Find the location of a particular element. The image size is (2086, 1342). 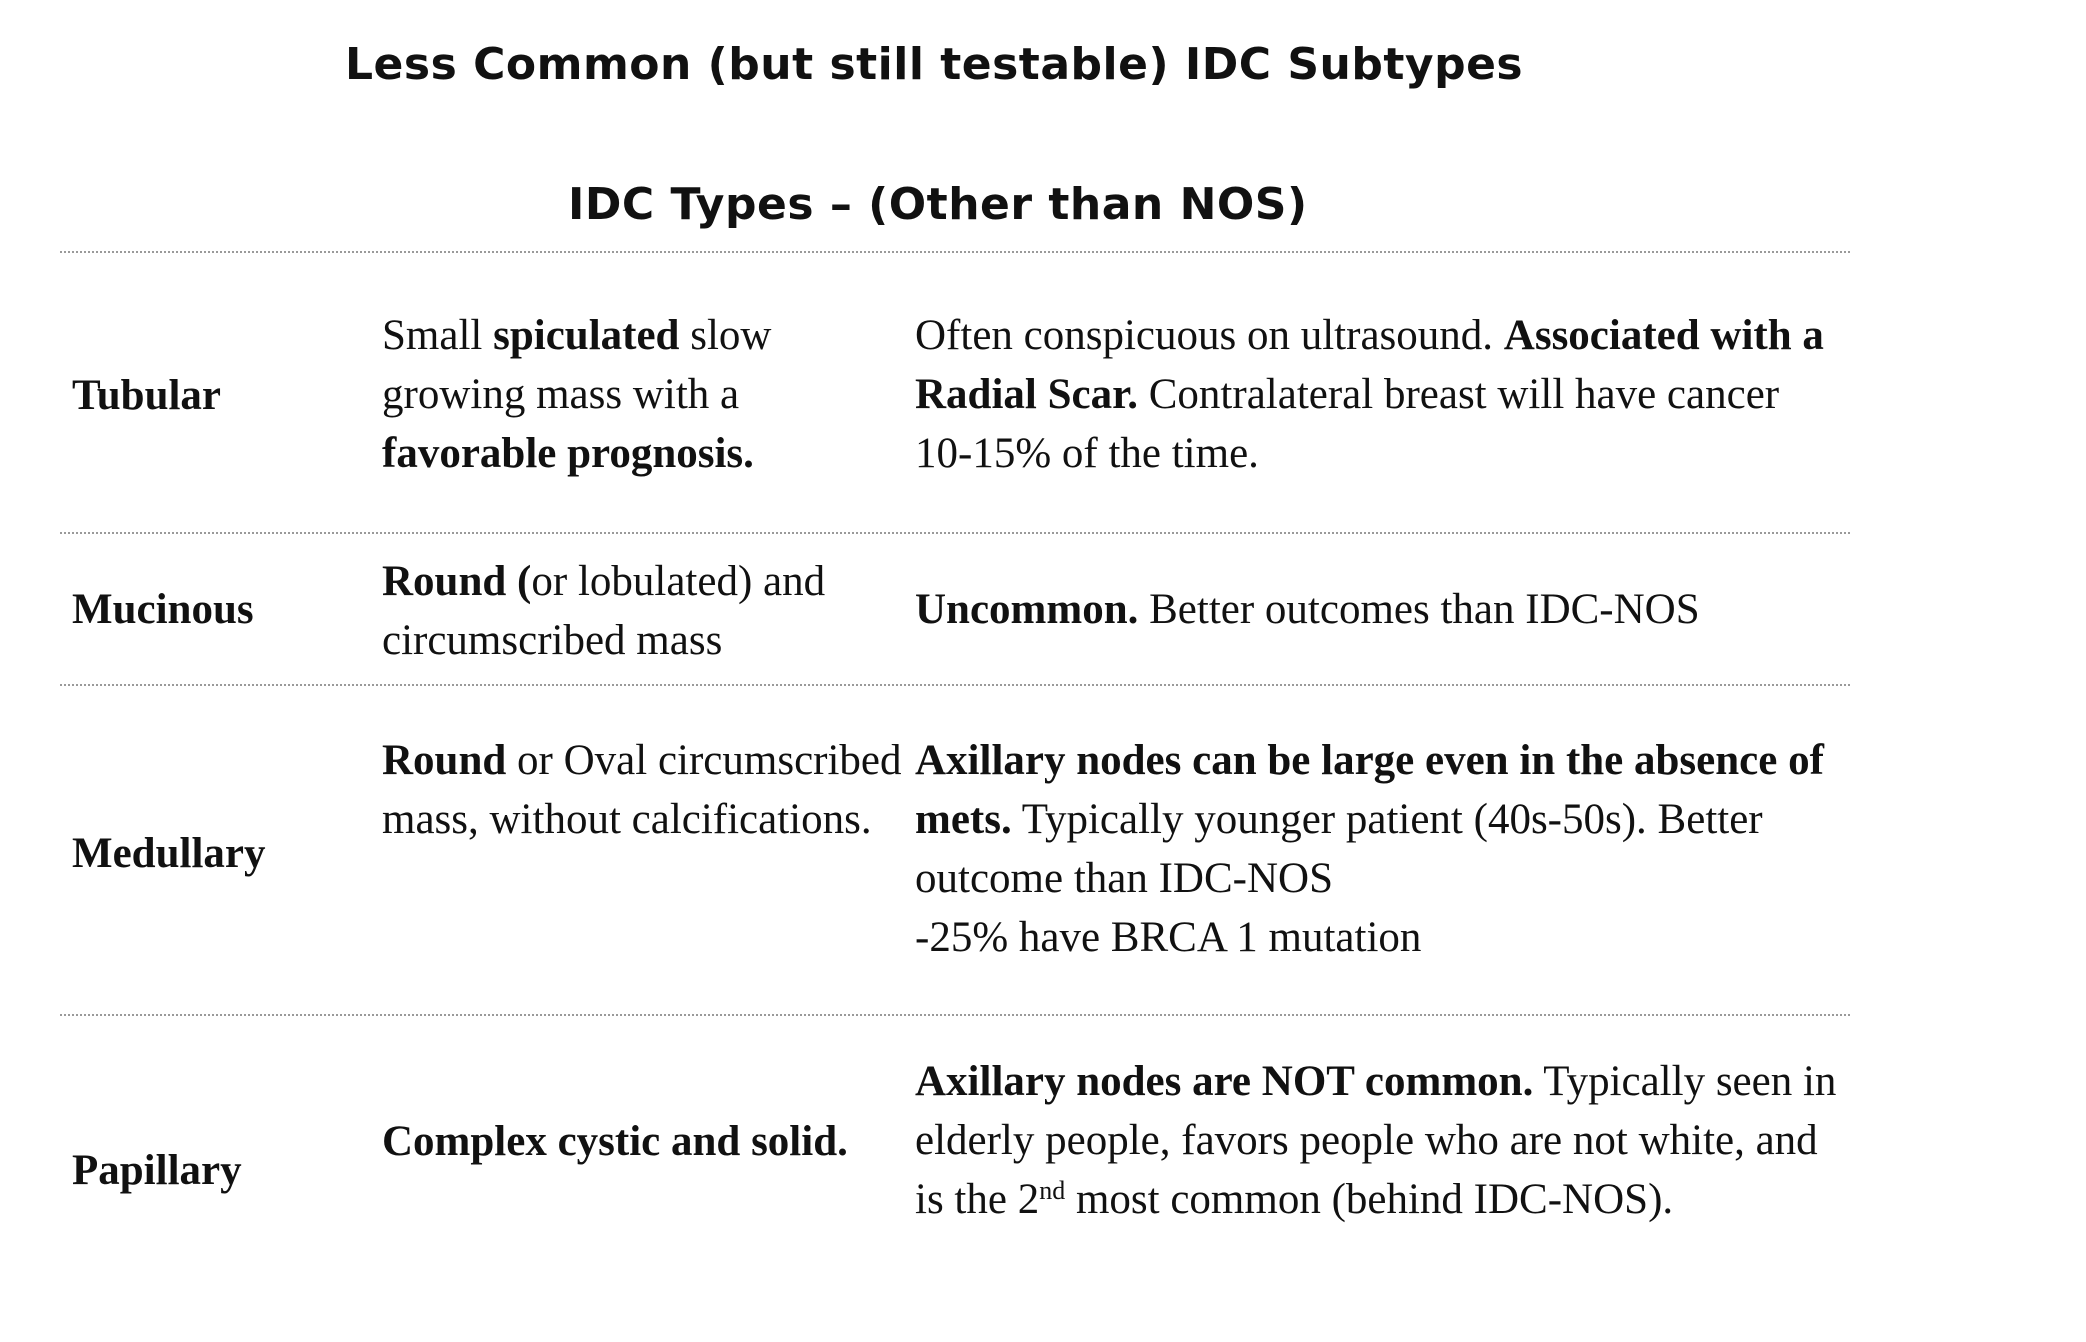

subtype-name-medullary: Medullary is located at coordinates (169, 853).